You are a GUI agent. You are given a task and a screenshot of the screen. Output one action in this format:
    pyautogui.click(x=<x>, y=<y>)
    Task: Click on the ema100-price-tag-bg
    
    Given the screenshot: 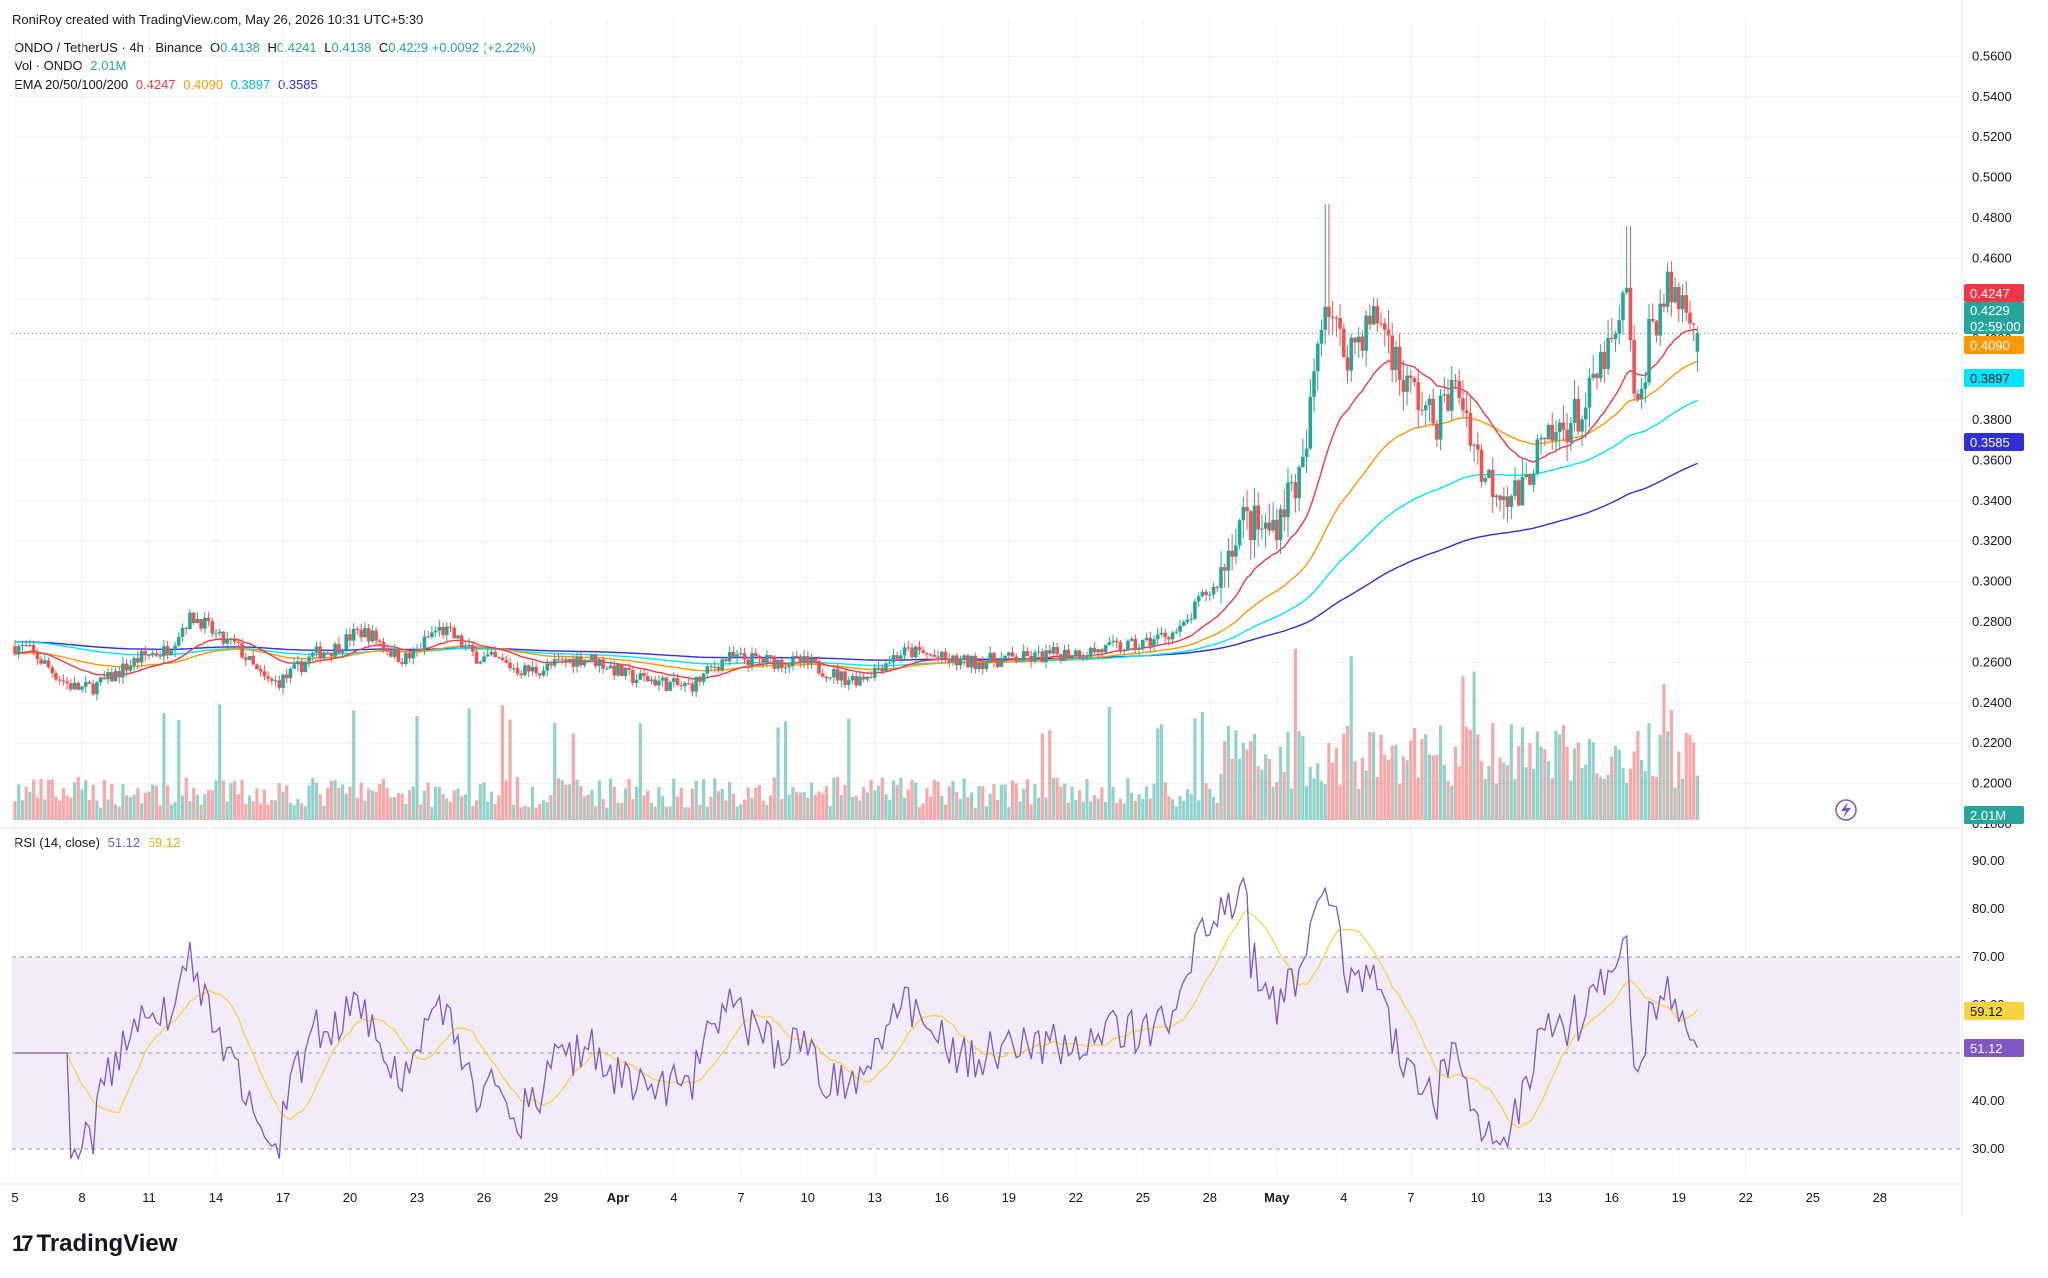 What is the action you would take?
    pyautogui.click(x=1994, y=378)
    